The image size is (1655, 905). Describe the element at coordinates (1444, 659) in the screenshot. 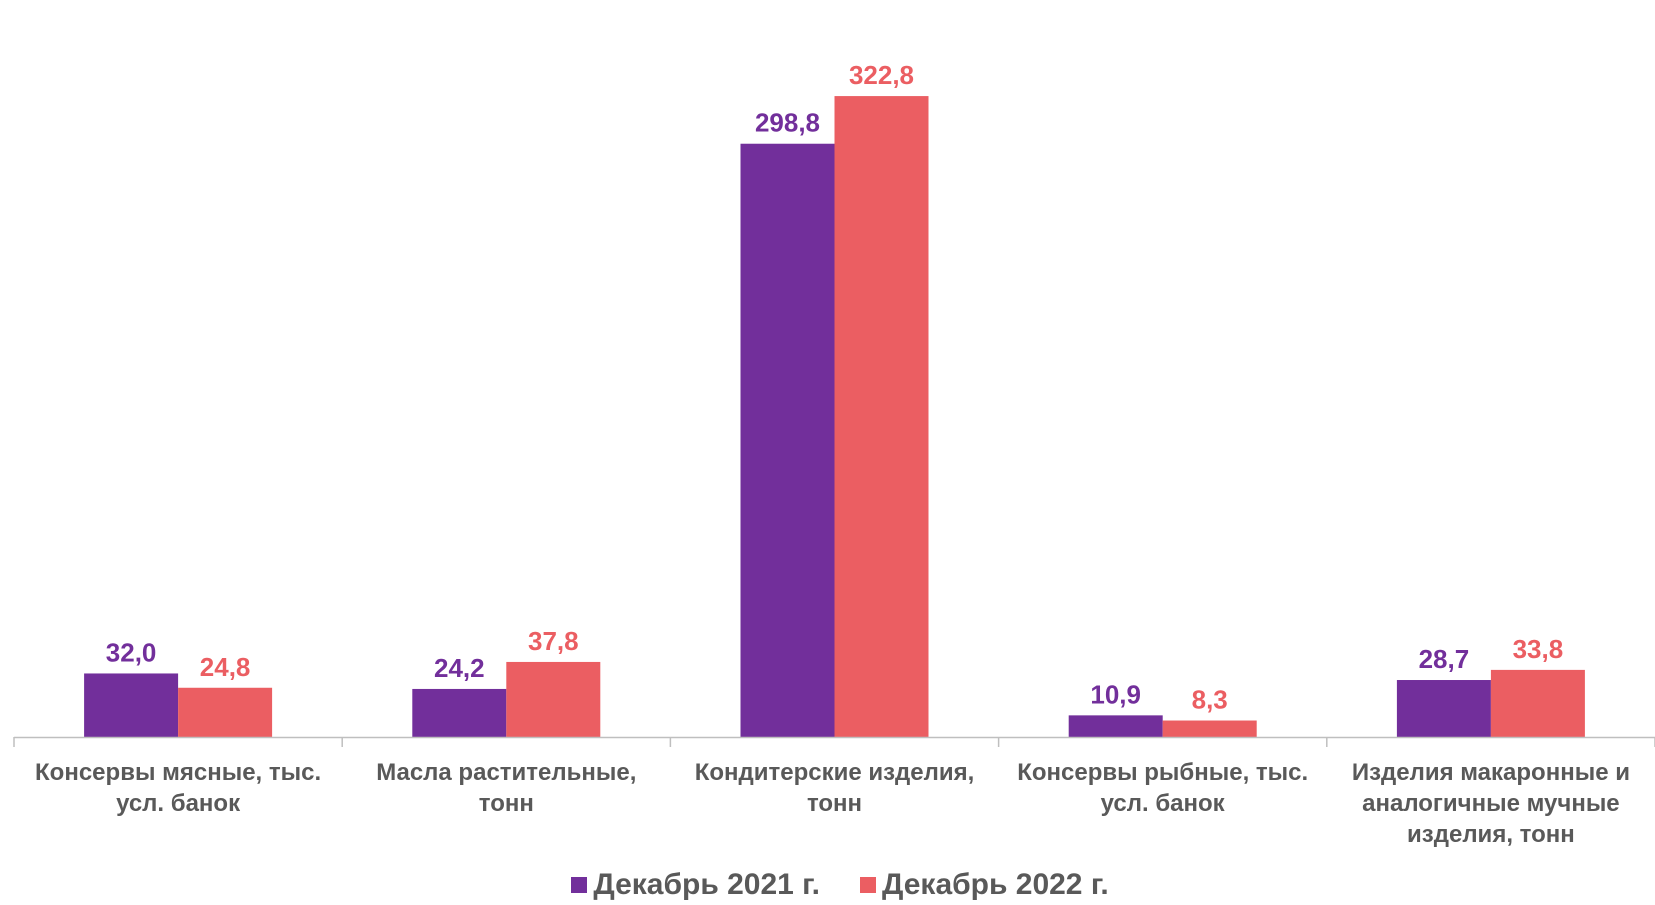

I see `value-label-s1-c5: 28,7` at that location.